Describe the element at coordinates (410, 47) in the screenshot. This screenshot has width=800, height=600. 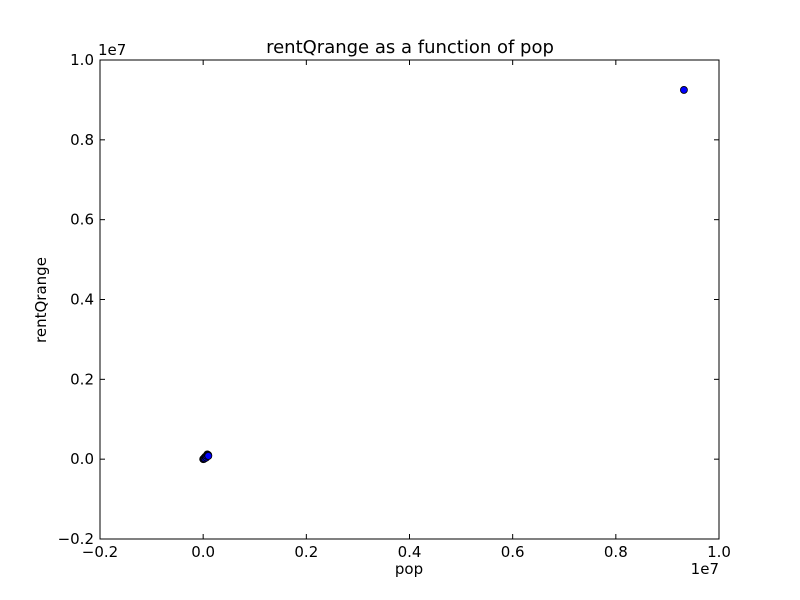
I see `chart-title: rentQrange as a function of pop` at that location.